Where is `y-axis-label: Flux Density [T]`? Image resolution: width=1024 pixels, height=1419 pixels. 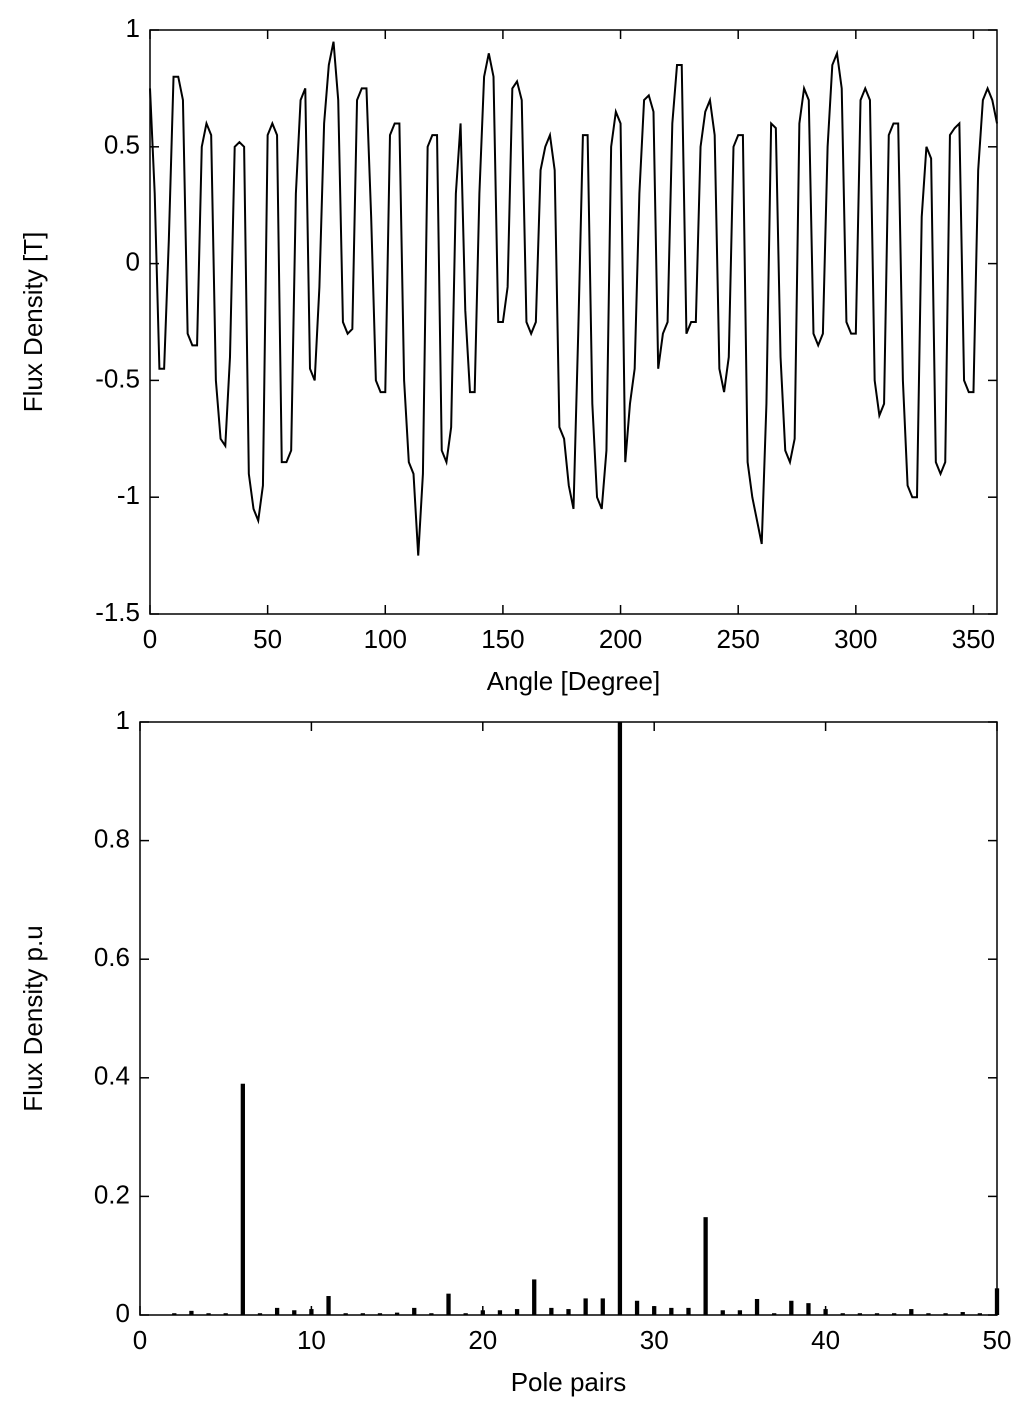 y-axis-label: Flux Density [T] is located at coordinates (33, 322).